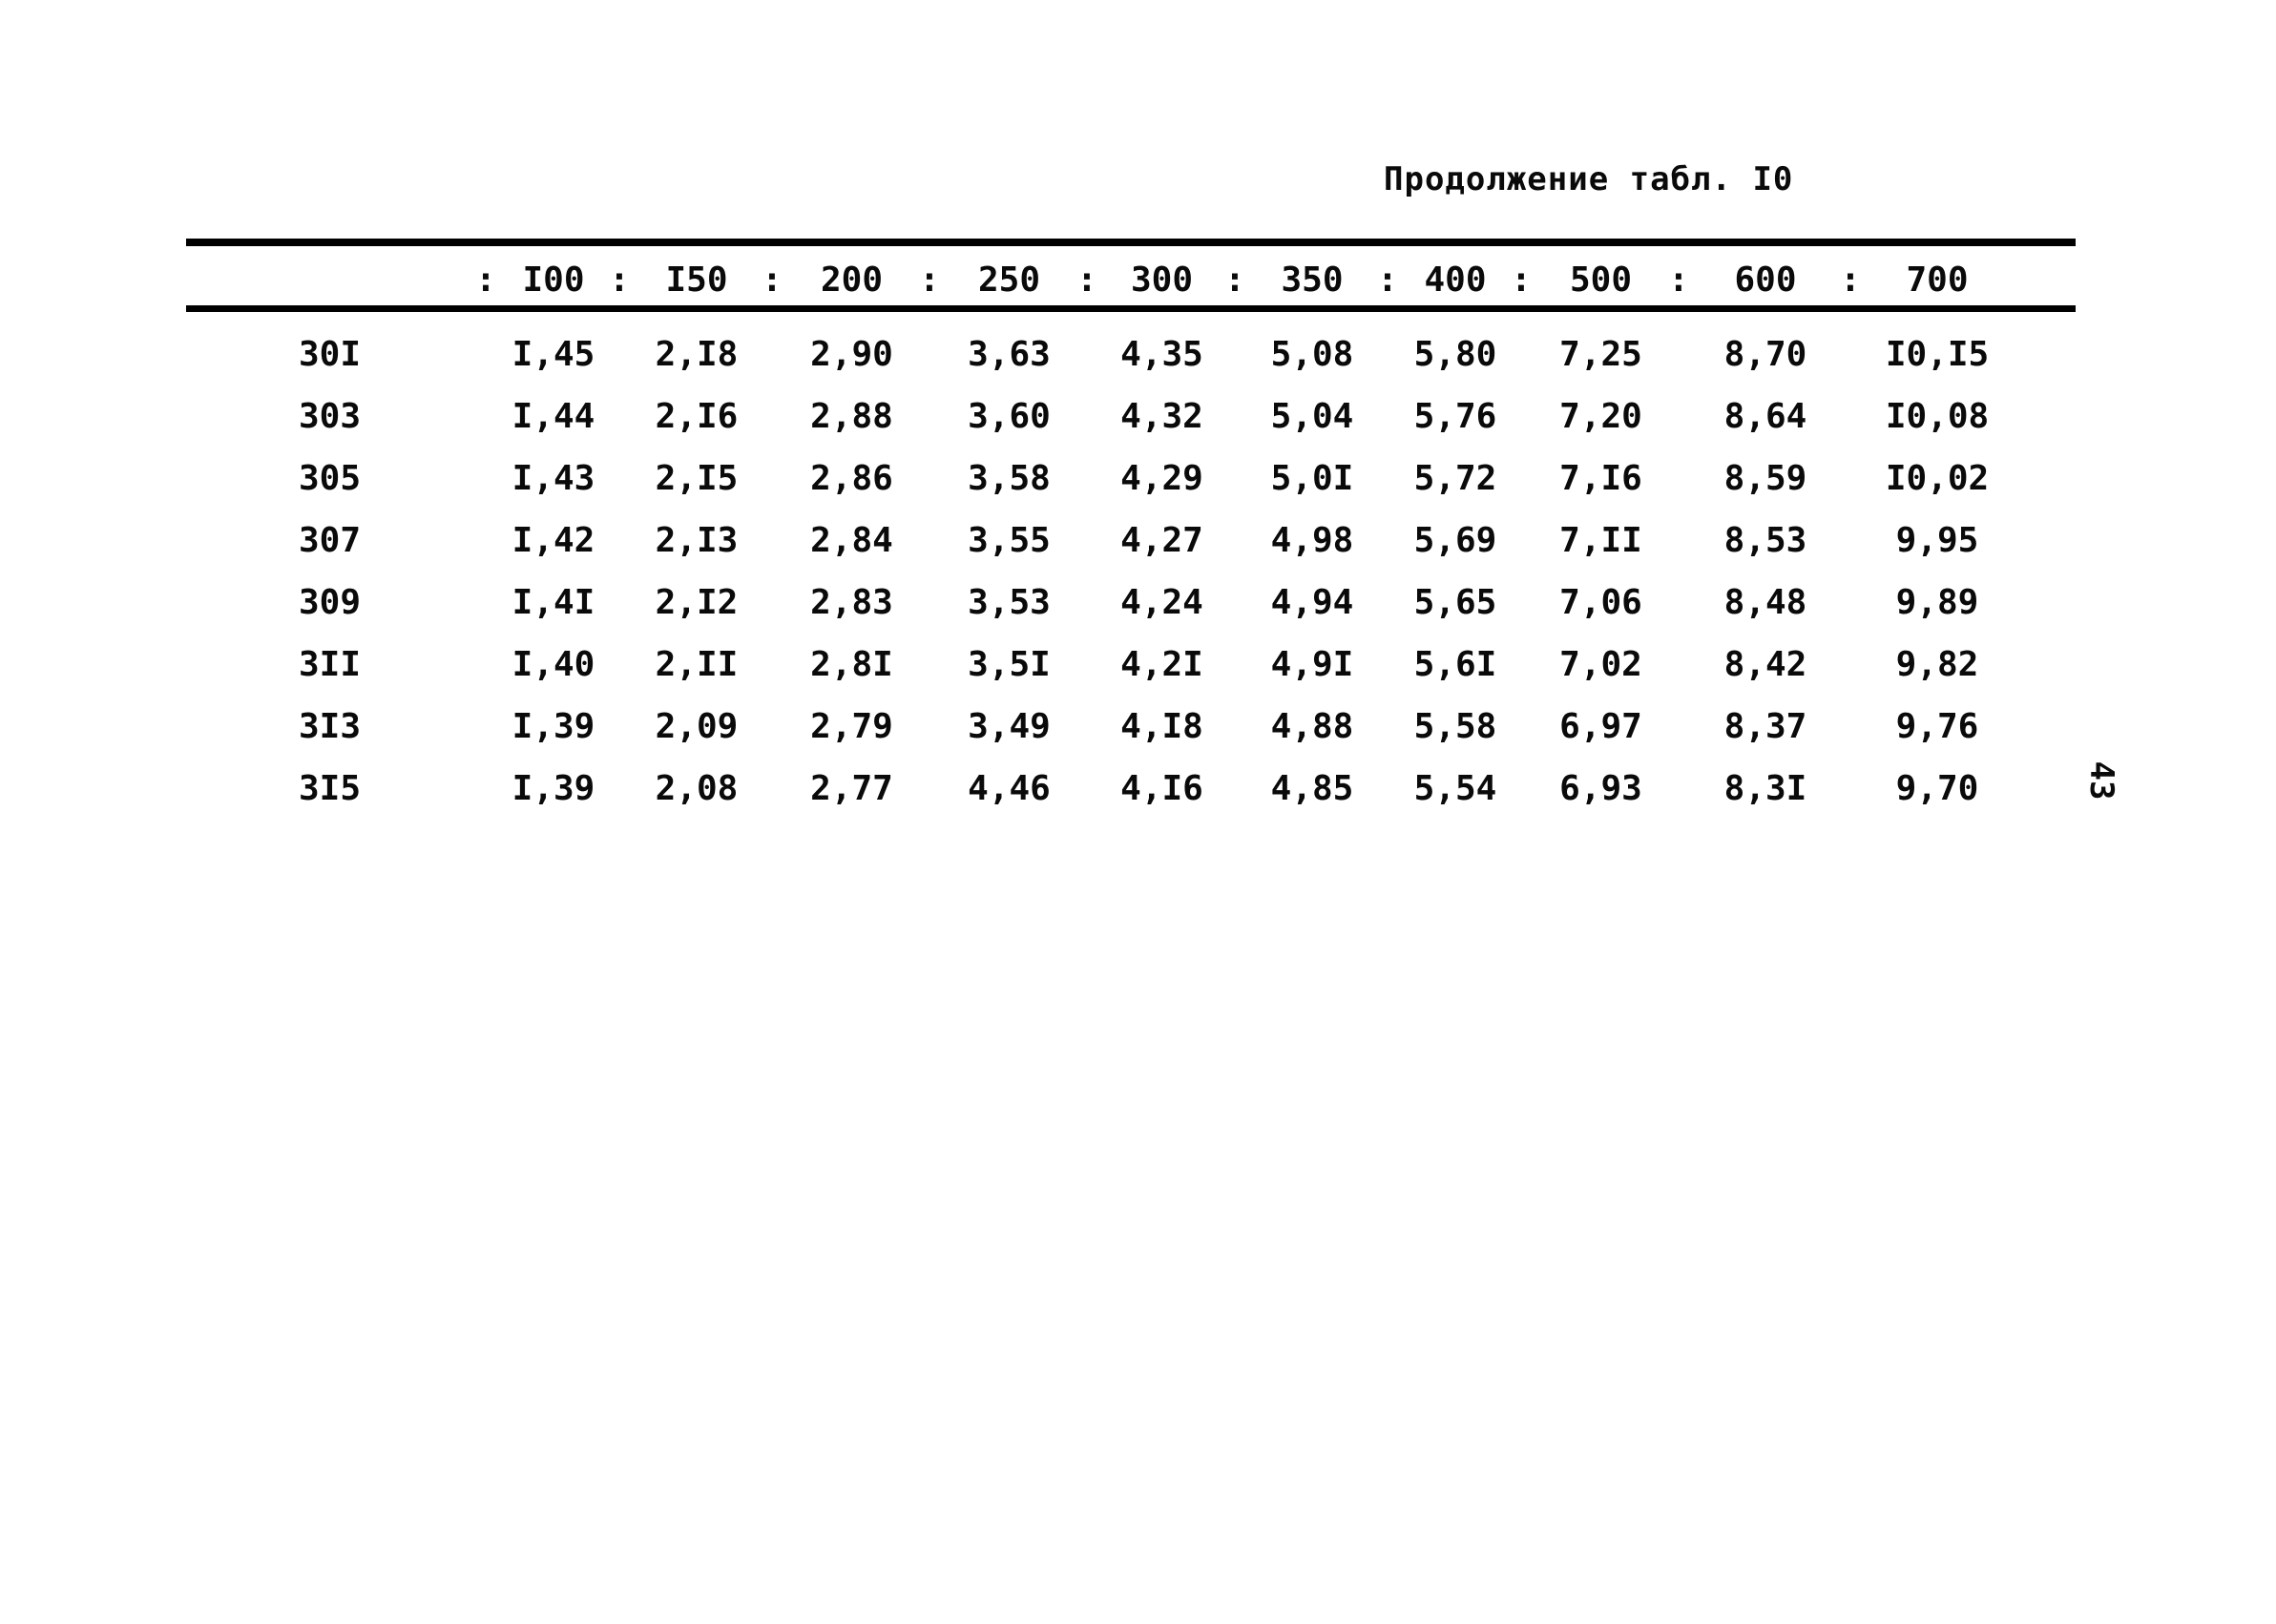  What do you see at coordinates (1765, 478) in the screenshot?
I see `table-cell: 8,59` at bounding box center [1765, 478].